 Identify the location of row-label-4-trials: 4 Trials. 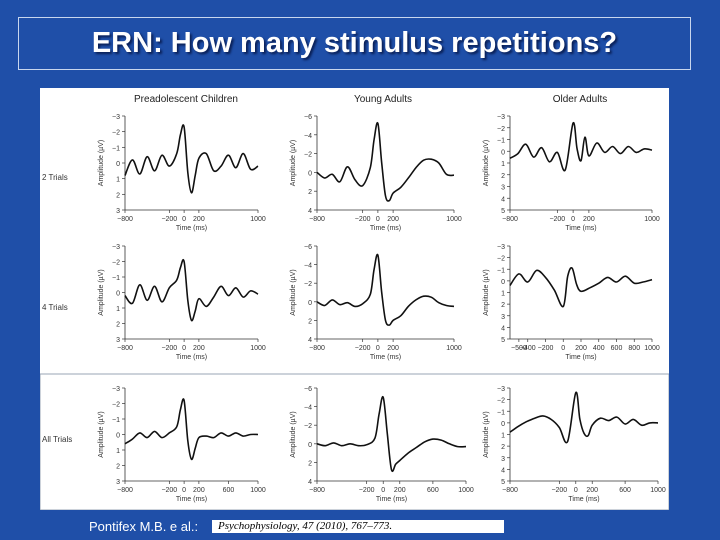
(55, 307).